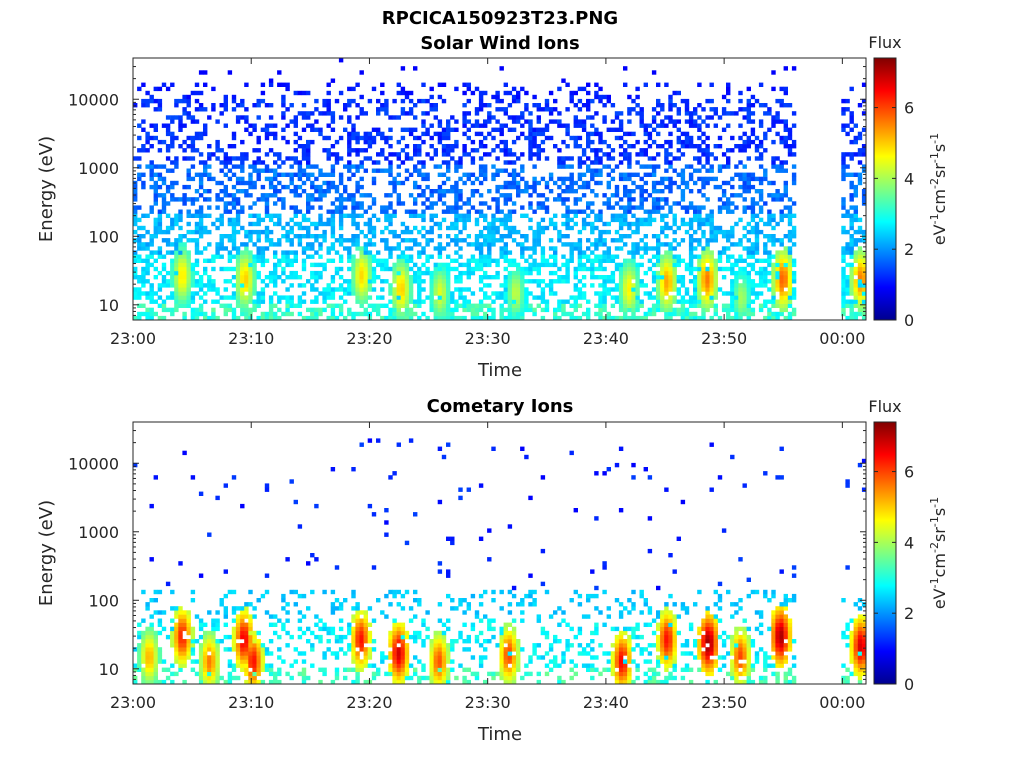 The image size is (1024, 772). What do you see at coordinates (369, 338) in the screenshot?
I see `x-tick-label: 23:20` at bounding box center [369, 338].